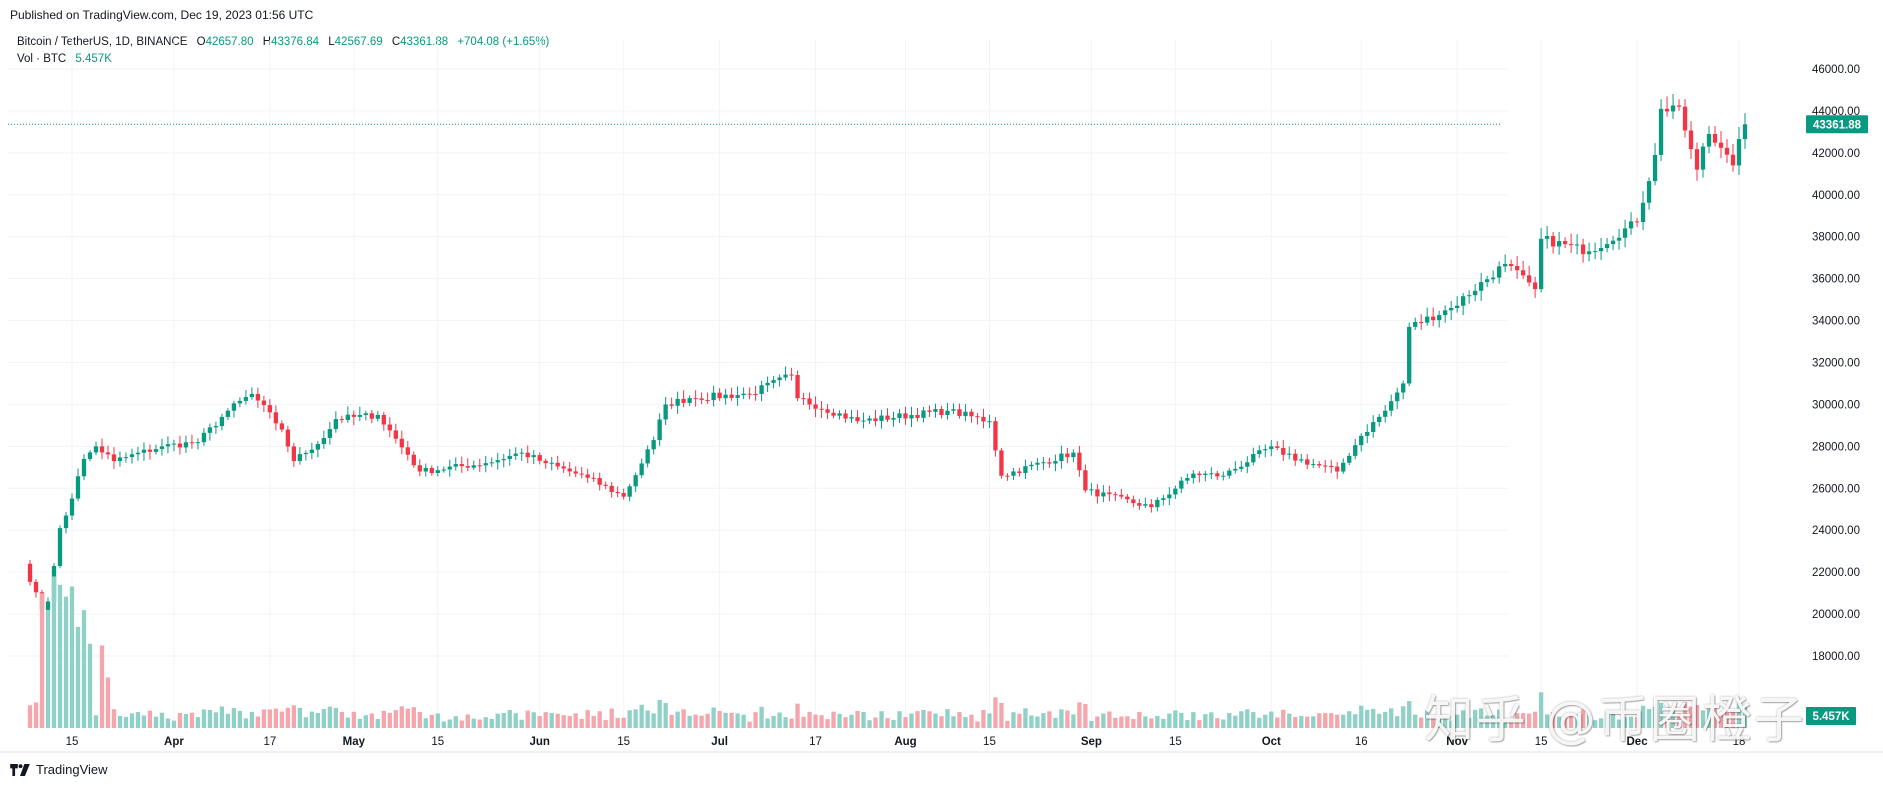  What do you see at coordinates (1541, 742) in the screenshot?
I see `x-tick-label-16: 15` at bounding box center [1541, 742].